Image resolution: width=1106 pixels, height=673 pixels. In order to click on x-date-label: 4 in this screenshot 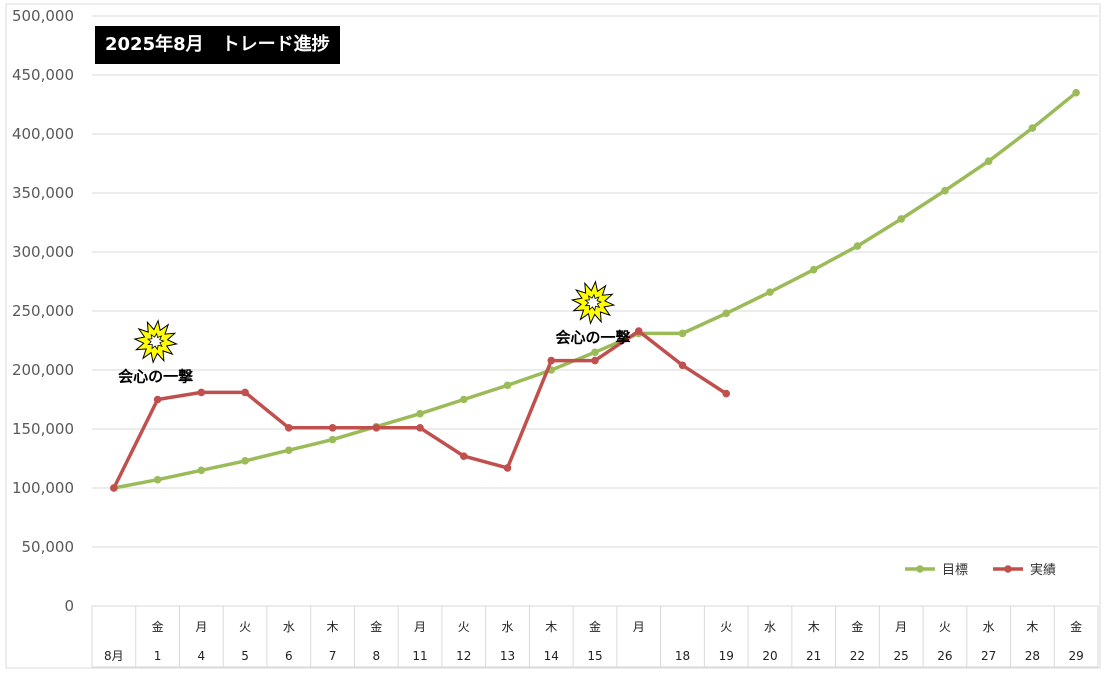, I will do `click(202, 656)`.